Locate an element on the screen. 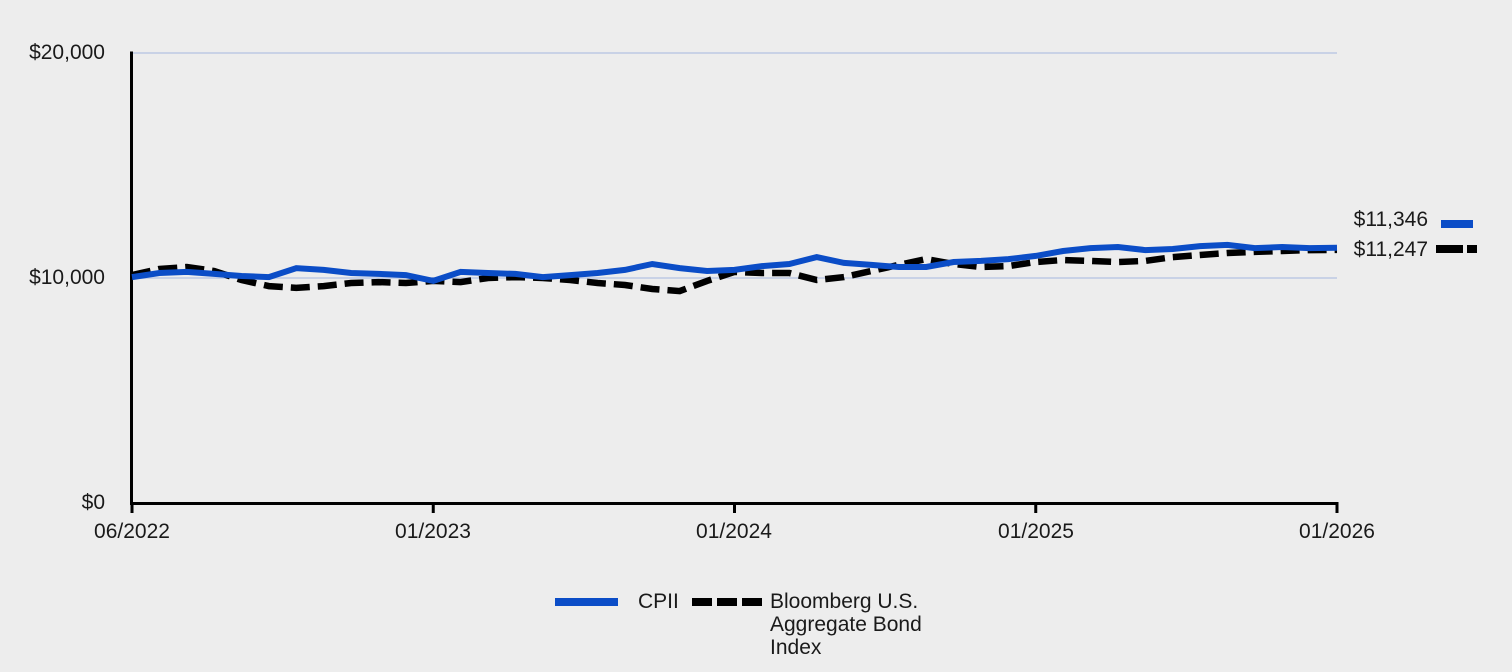  cpii-legend-swatch-icon is located at coordinates (586, 602).